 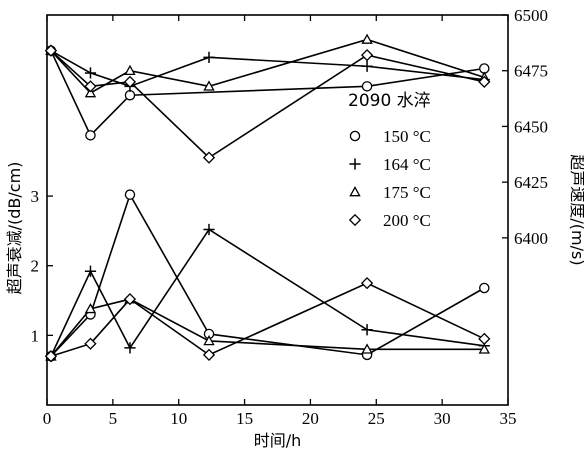 I want to click on y-right-axis-title: 超声速度/(m/s), so click(x=576, y=209).